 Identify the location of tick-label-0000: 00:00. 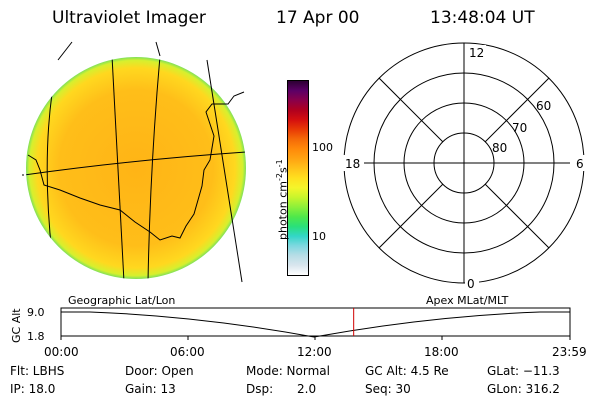
(61, 352).